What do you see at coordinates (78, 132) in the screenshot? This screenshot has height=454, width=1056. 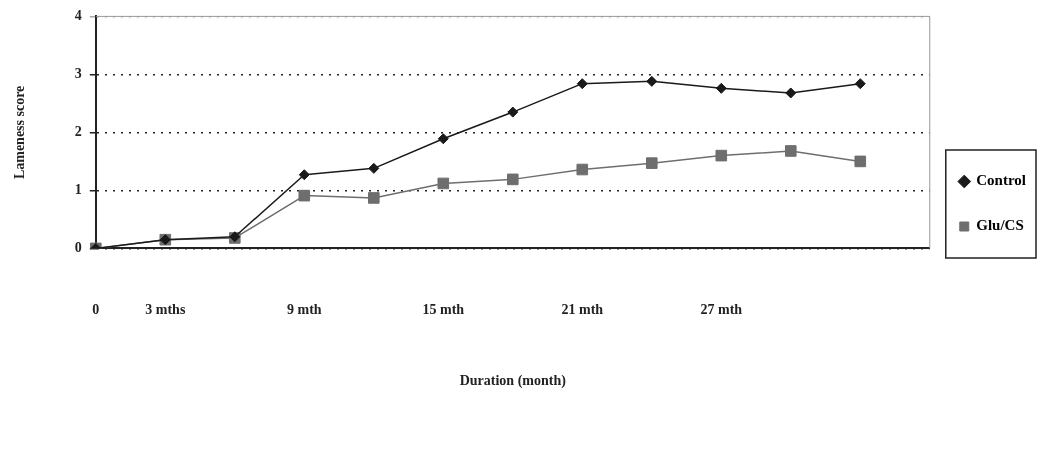 I see `y-tick-label: 2` at bounding box center [78, 132].